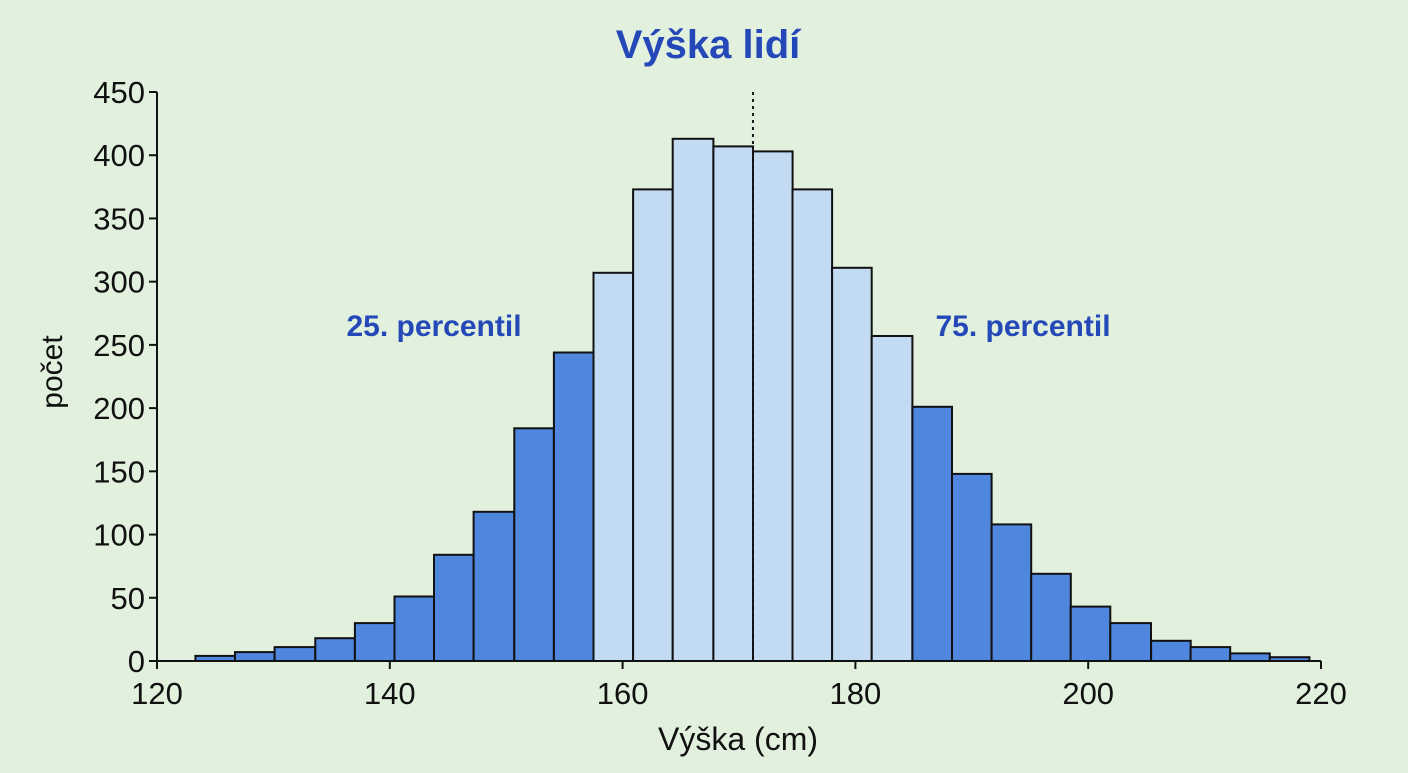  What do you see at coordinates (1321, 693) in the screenshot?
I see `x-tick-label: 220` at bounding box center [1321, 693].